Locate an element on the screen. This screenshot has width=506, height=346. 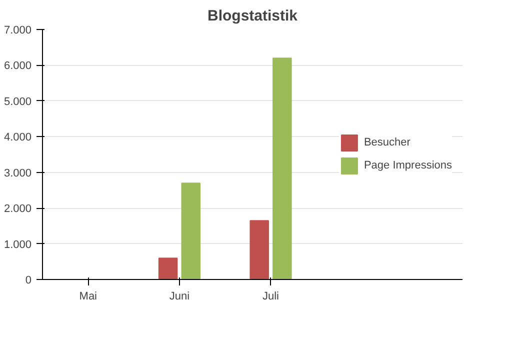
y-tick-label: 5.000 is located at coordinates (18, 102).